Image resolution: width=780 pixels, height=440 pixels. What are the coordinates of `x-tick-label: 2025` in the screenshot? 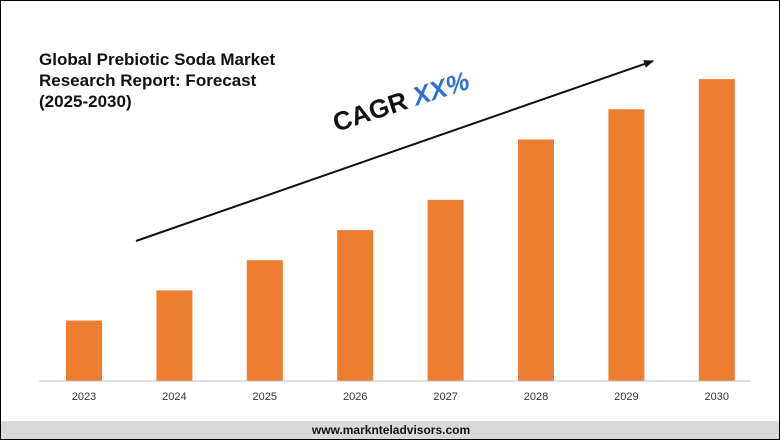 It's located at (265, 397).